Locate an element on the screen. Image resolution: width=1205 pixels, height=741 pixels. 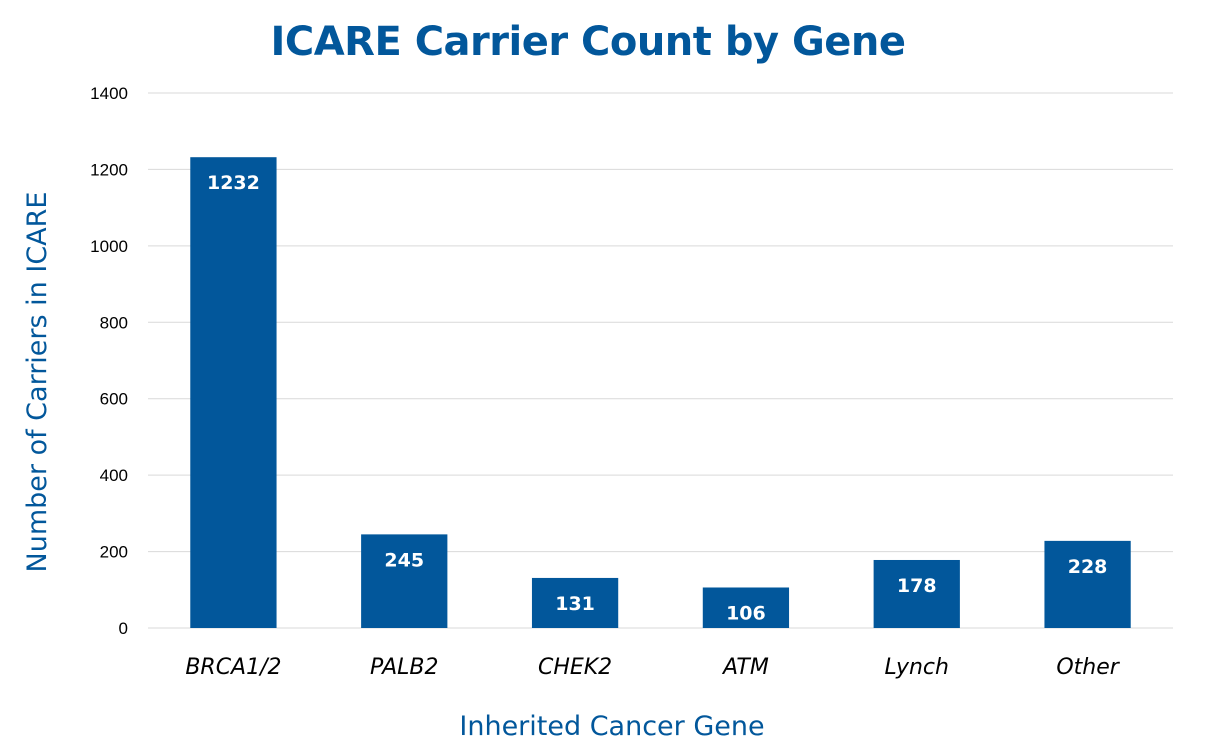
x-category-label: Lynch is located at coordinates (917, 667).